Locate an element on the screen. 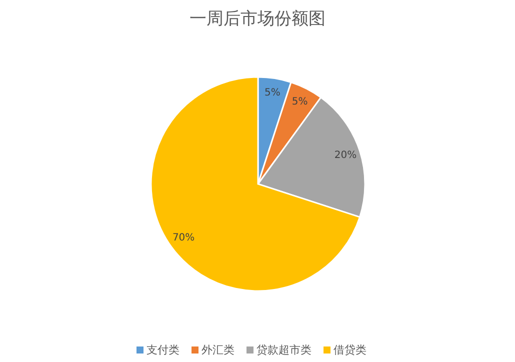  legend-label: 贷款超市类 is located at coordinates (284, 350).